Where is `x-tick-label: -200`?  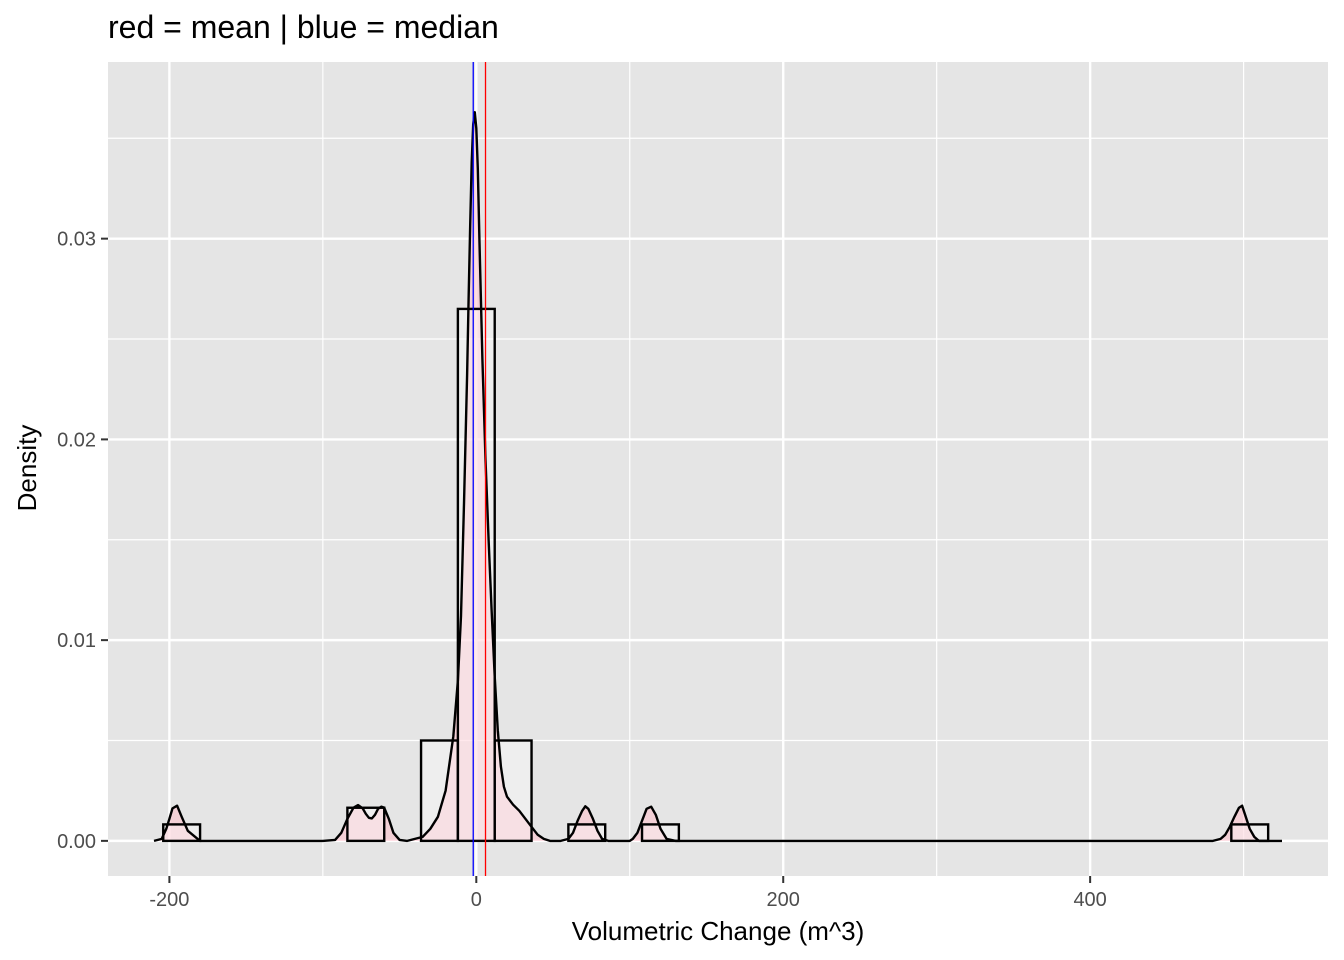 x-tick-label: -200 is located at coordinates (169, 900).